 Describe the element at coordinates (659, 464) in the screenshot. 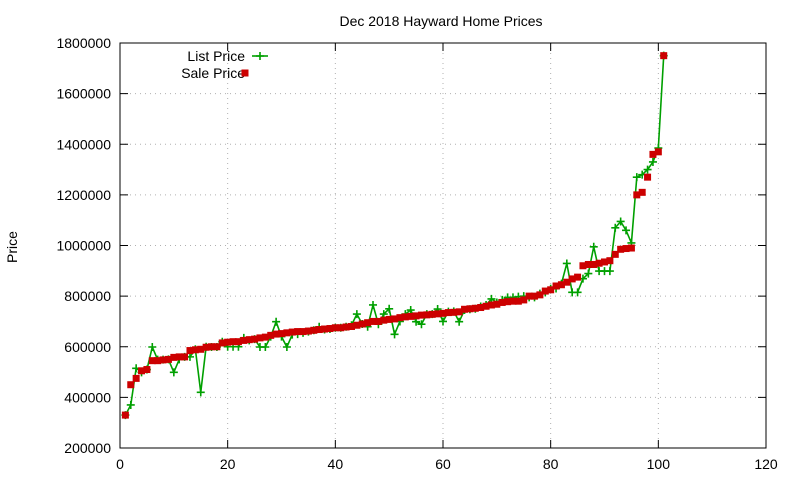

I see `x-tick-label: 100` at that location.